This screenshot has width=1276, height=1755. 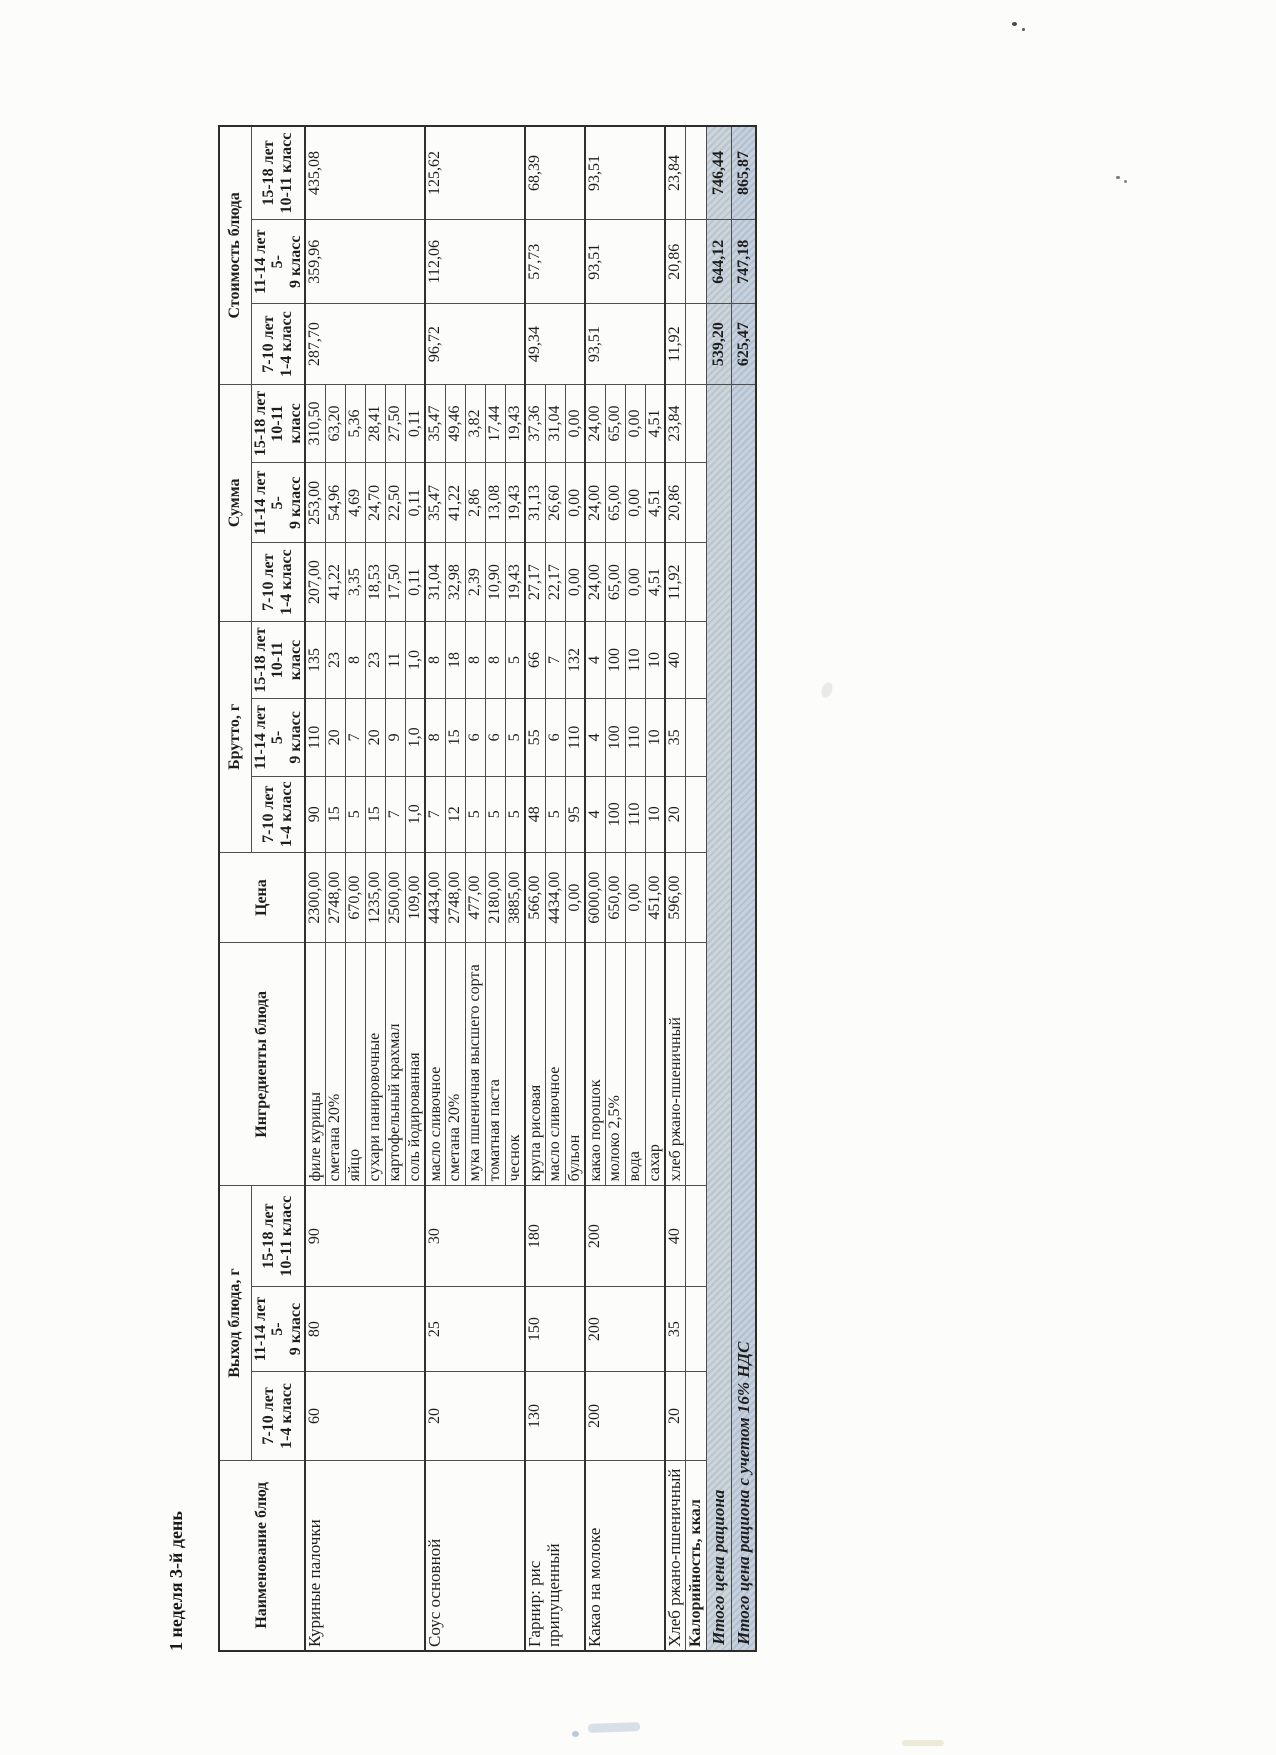 I want to click on header-age-cost-3: 15-18 лет 10-11 класс, so click(x=278, y=173).